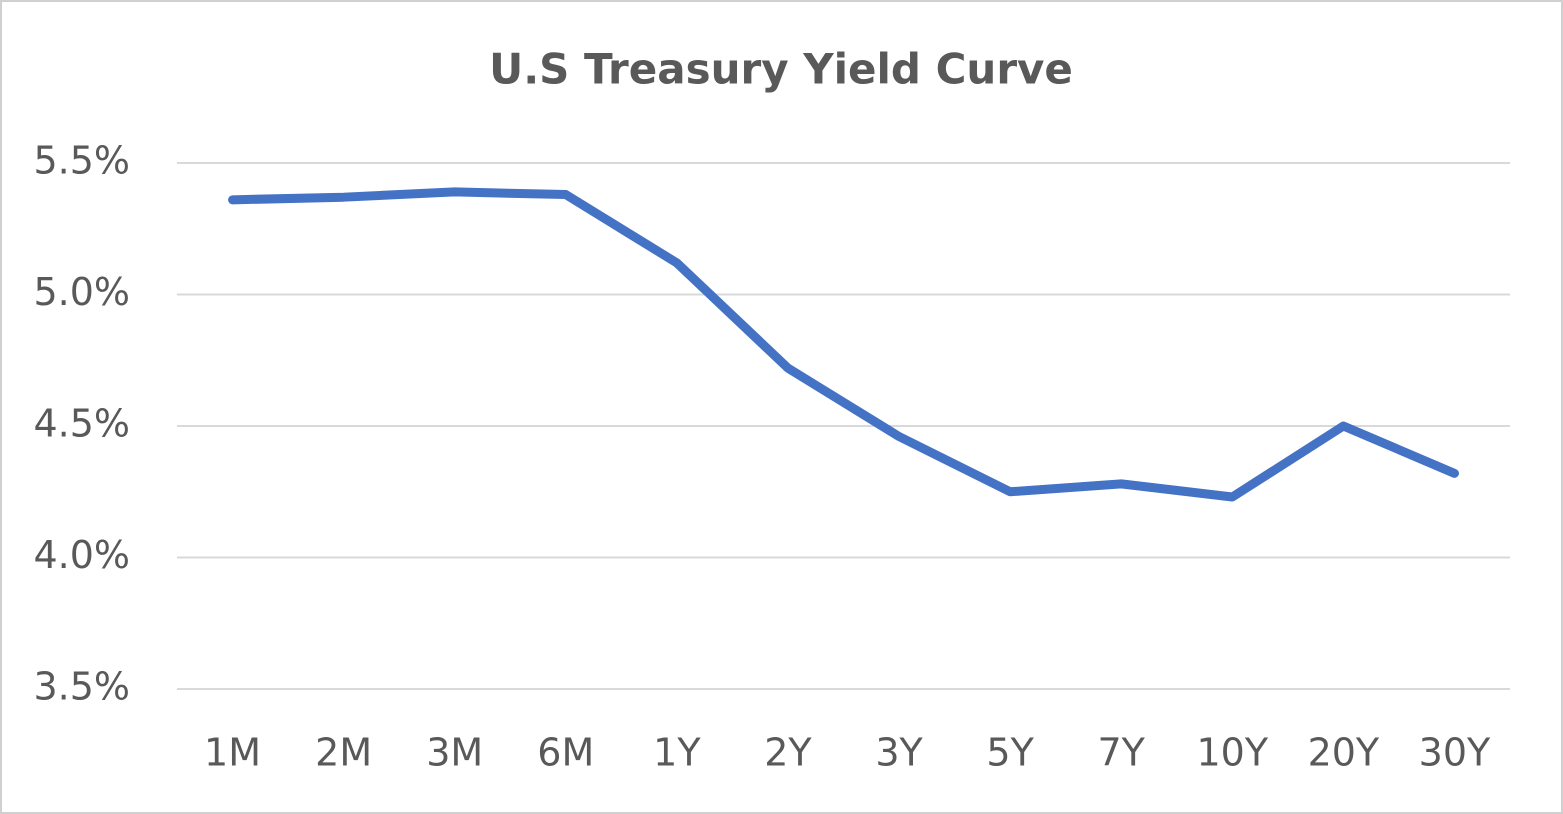 The width and height of the screenshot is (1563, 814). Describe the element at coordinates (81, 424) in the screenshot. I see `y-tick-label: 4.5%` at that location.